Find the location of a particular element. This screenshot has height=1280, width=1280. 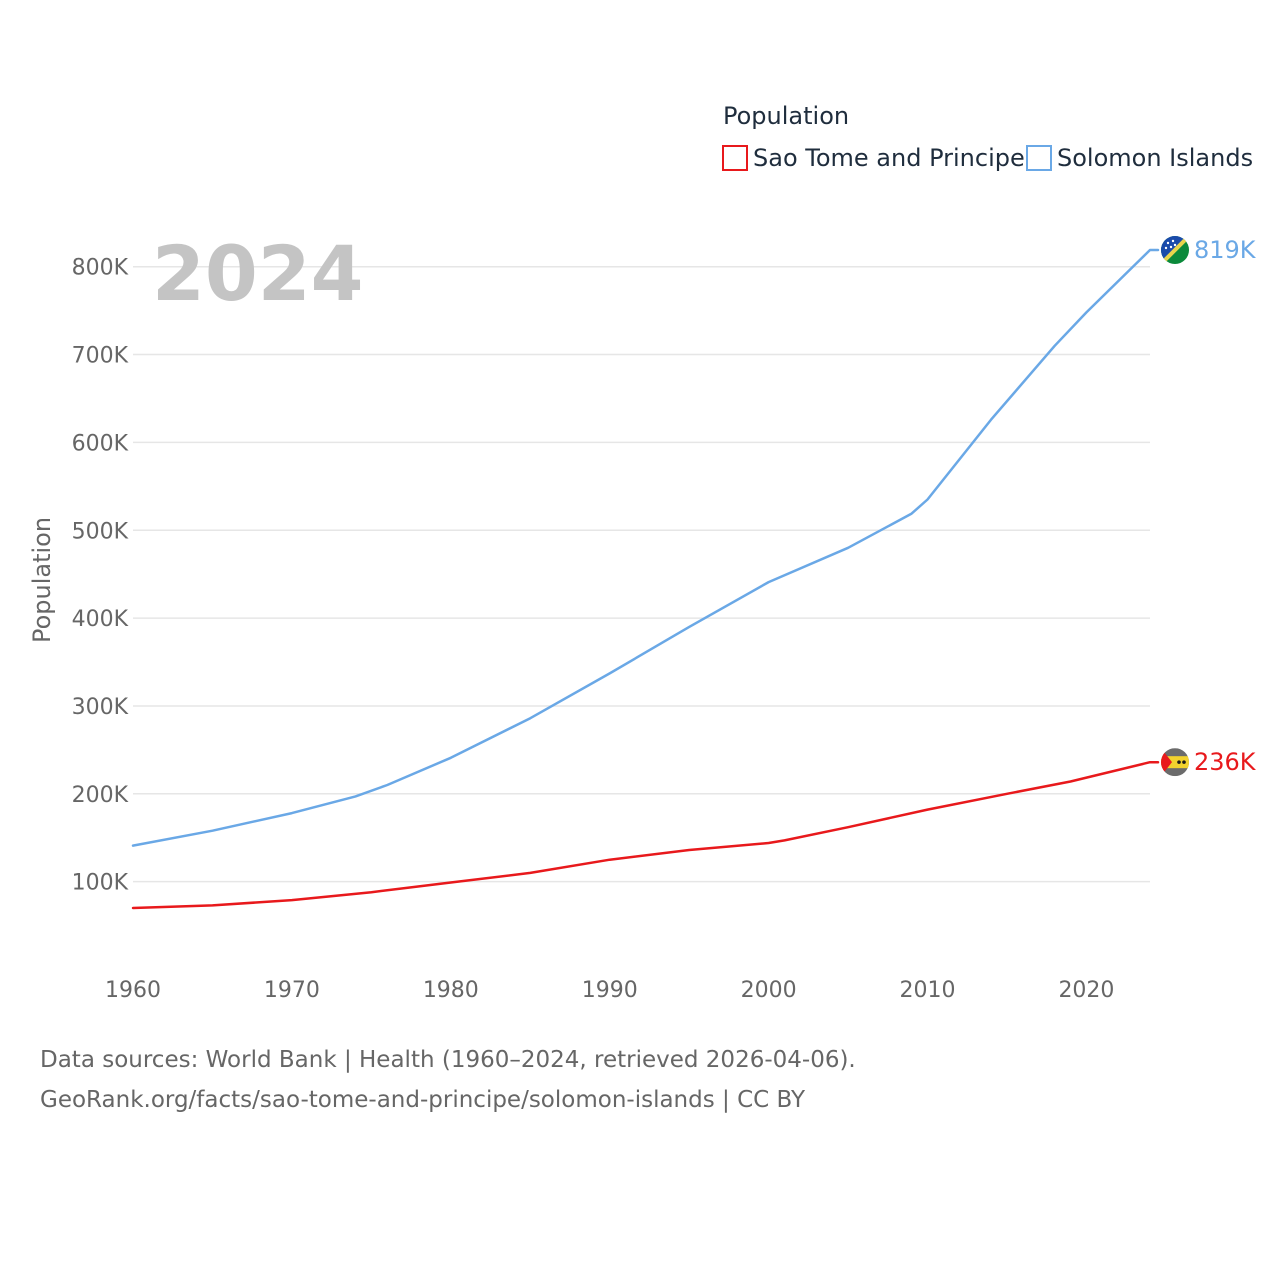

x-tick-label-1970: 1970 is located at coordinates (292, 990).